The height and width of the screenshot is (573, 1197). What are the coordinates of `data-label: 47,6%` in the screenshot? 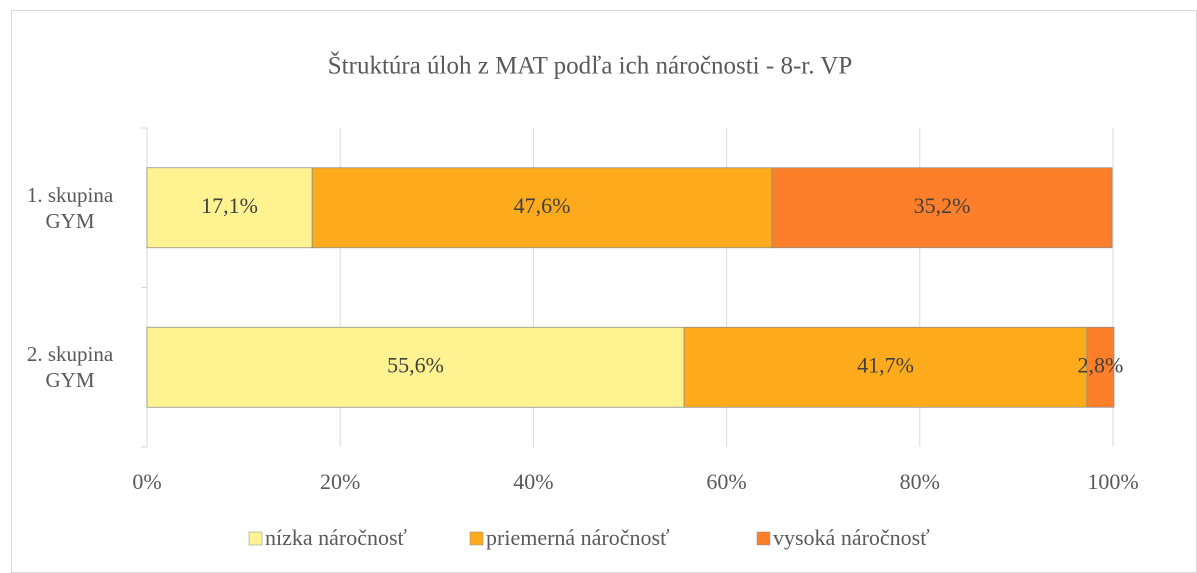 It's located at (542, 205).